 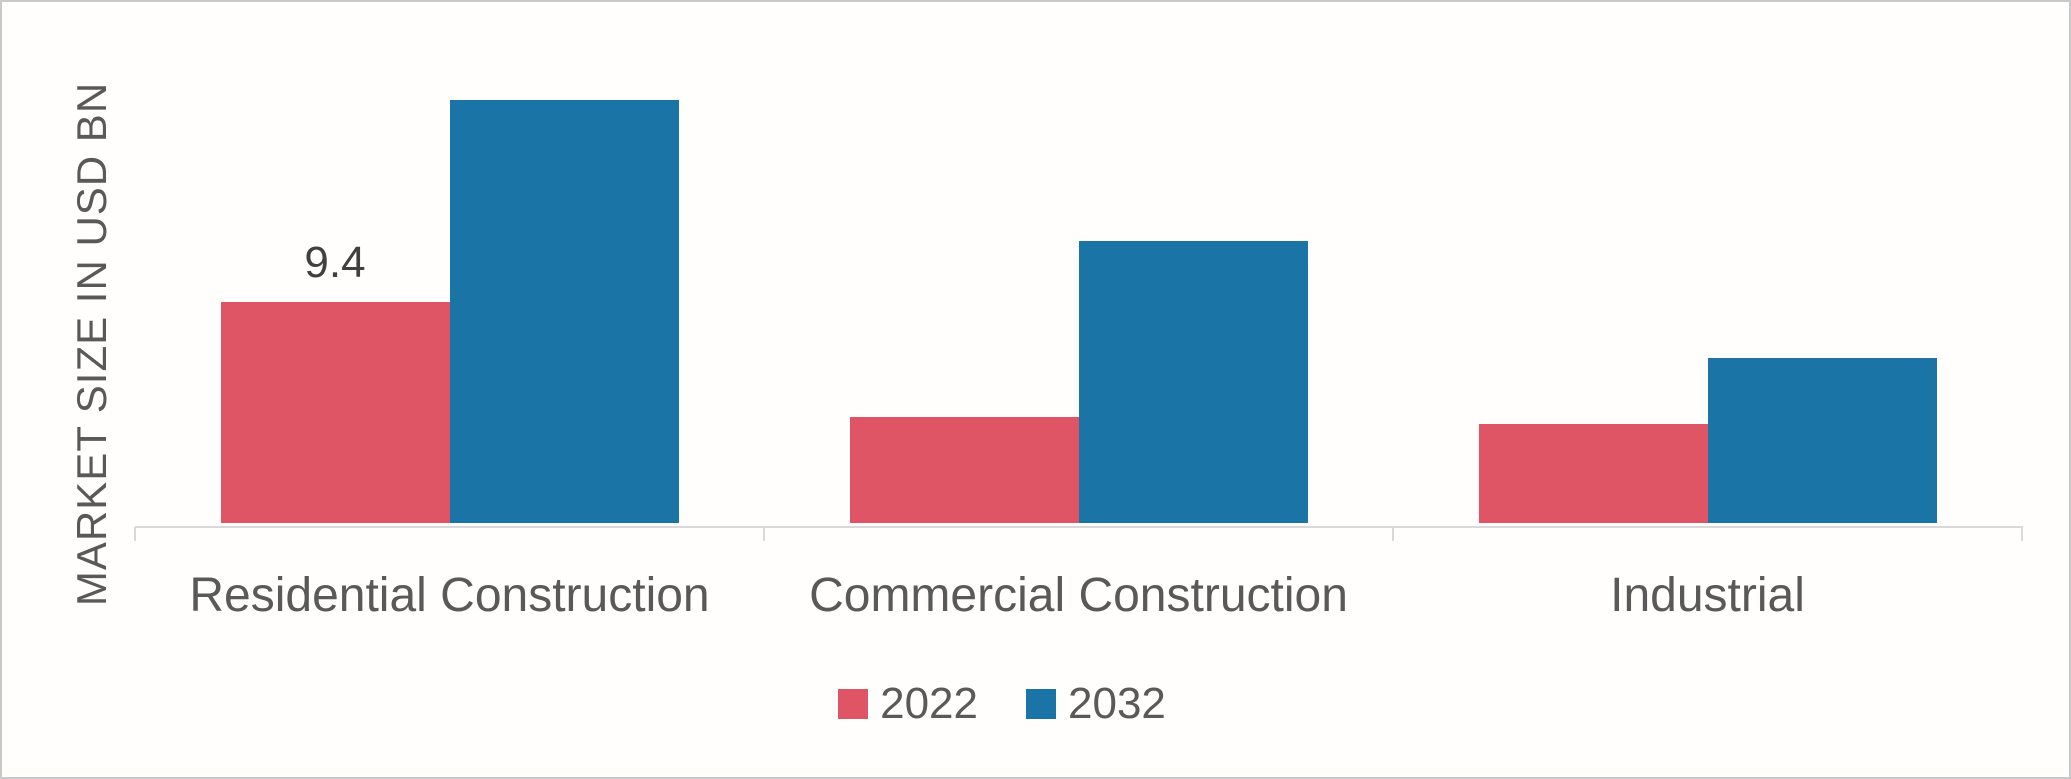 What do you see at coordinates (335, 262) in the screenshot?
I see `data-label-residential-2022: 9.4` at bounding box center [335, 262].